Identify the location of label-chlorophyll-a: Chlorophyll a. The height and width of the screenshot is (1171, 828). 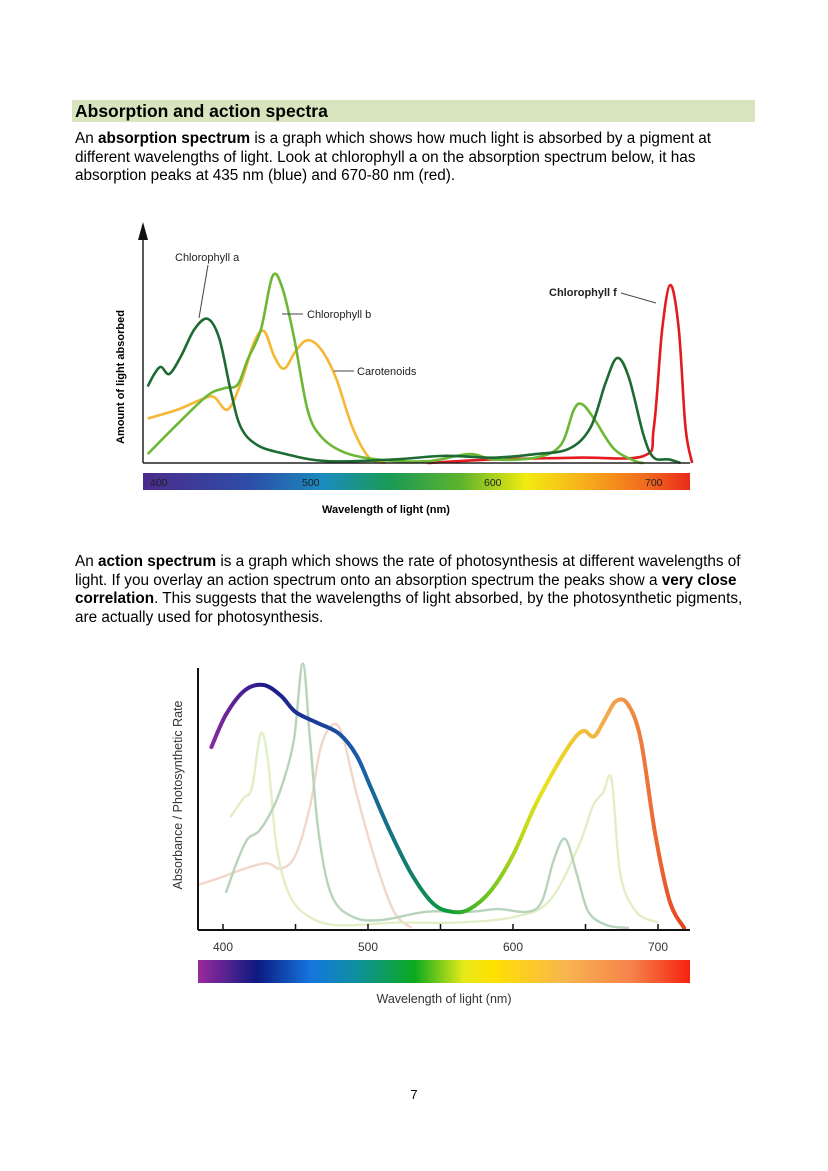
(207, 258).